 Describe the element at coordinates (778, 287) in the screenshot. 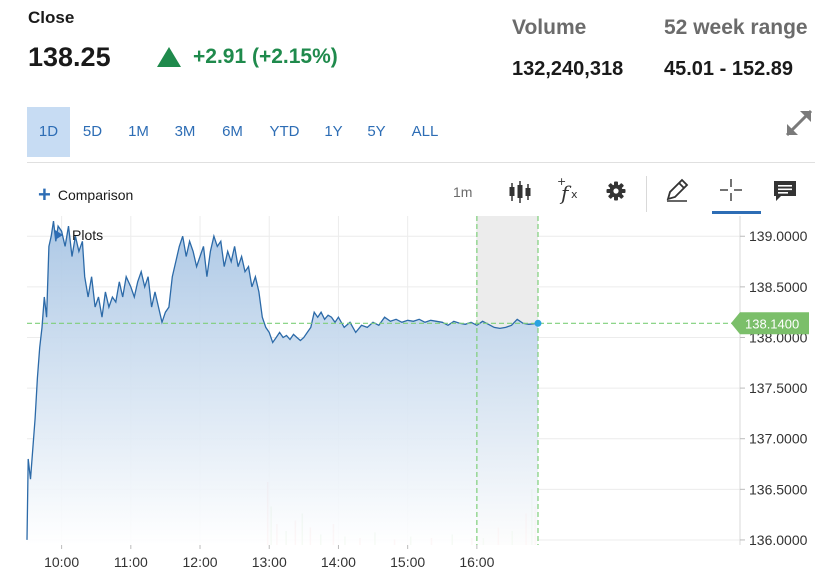

I see `y-tick-label: 138.5000` at that location.